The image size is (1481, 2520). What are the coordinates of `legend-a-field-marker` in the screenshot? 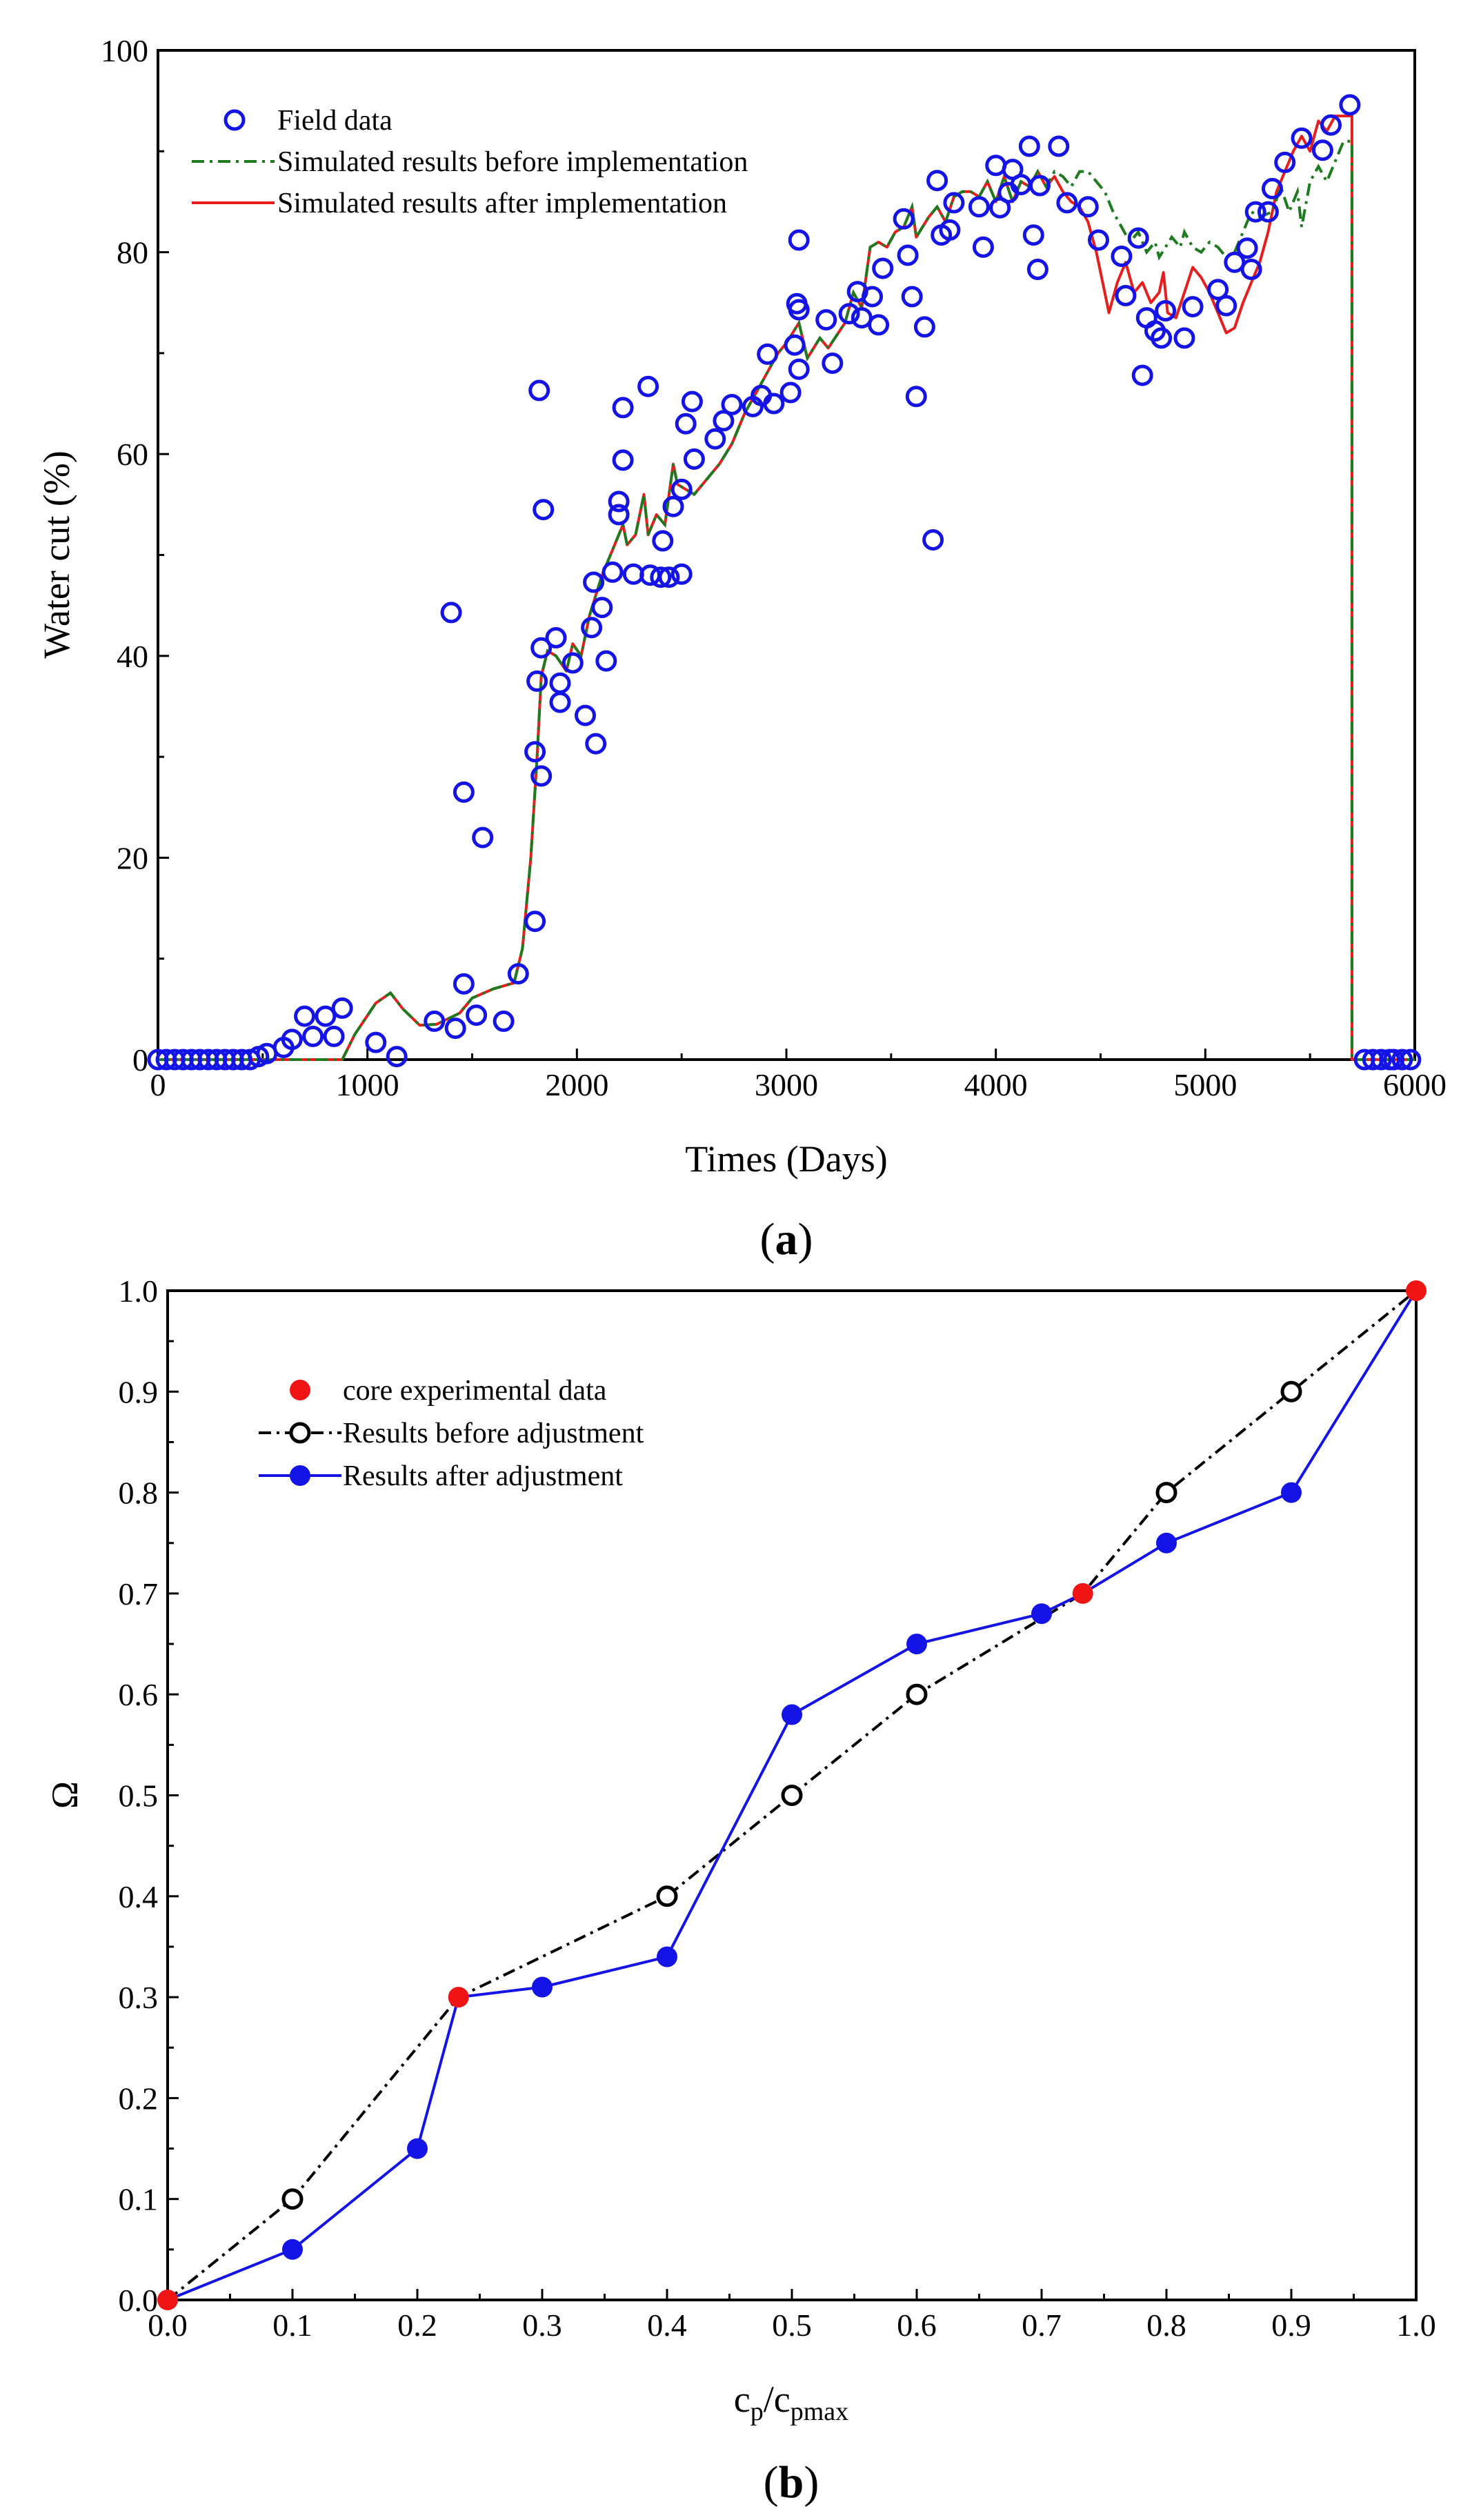 It's located at (235, 120).